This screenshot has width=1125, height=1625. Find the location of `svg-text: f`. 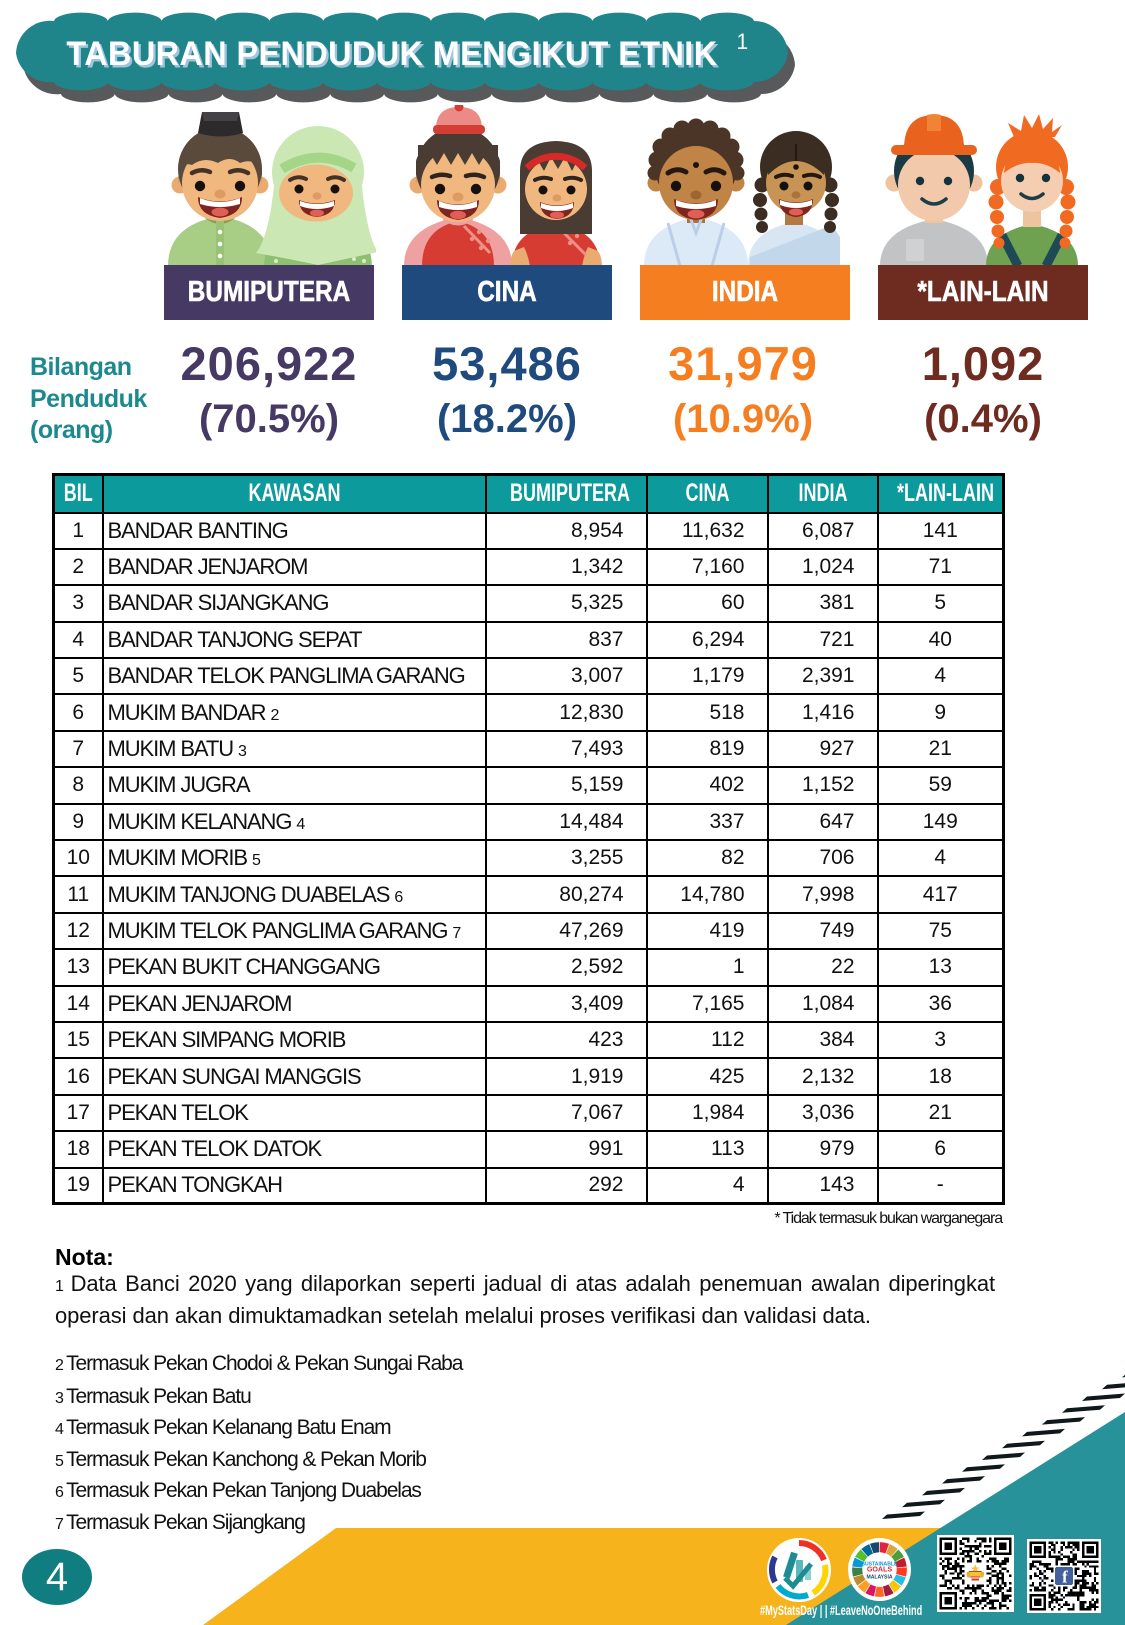

svg-text: f is located at coordinates (1065, 1577).